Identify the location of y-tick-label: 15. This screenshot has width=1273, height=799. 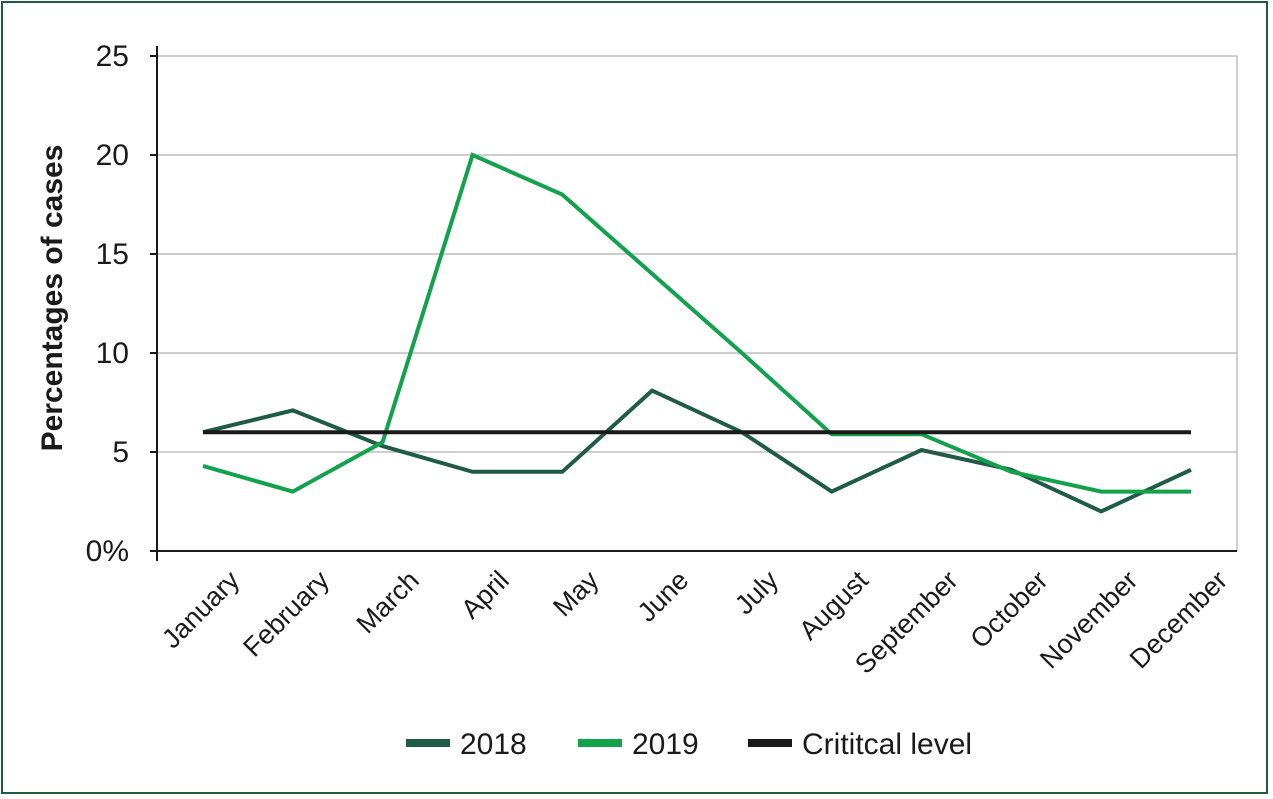
(112, 254).